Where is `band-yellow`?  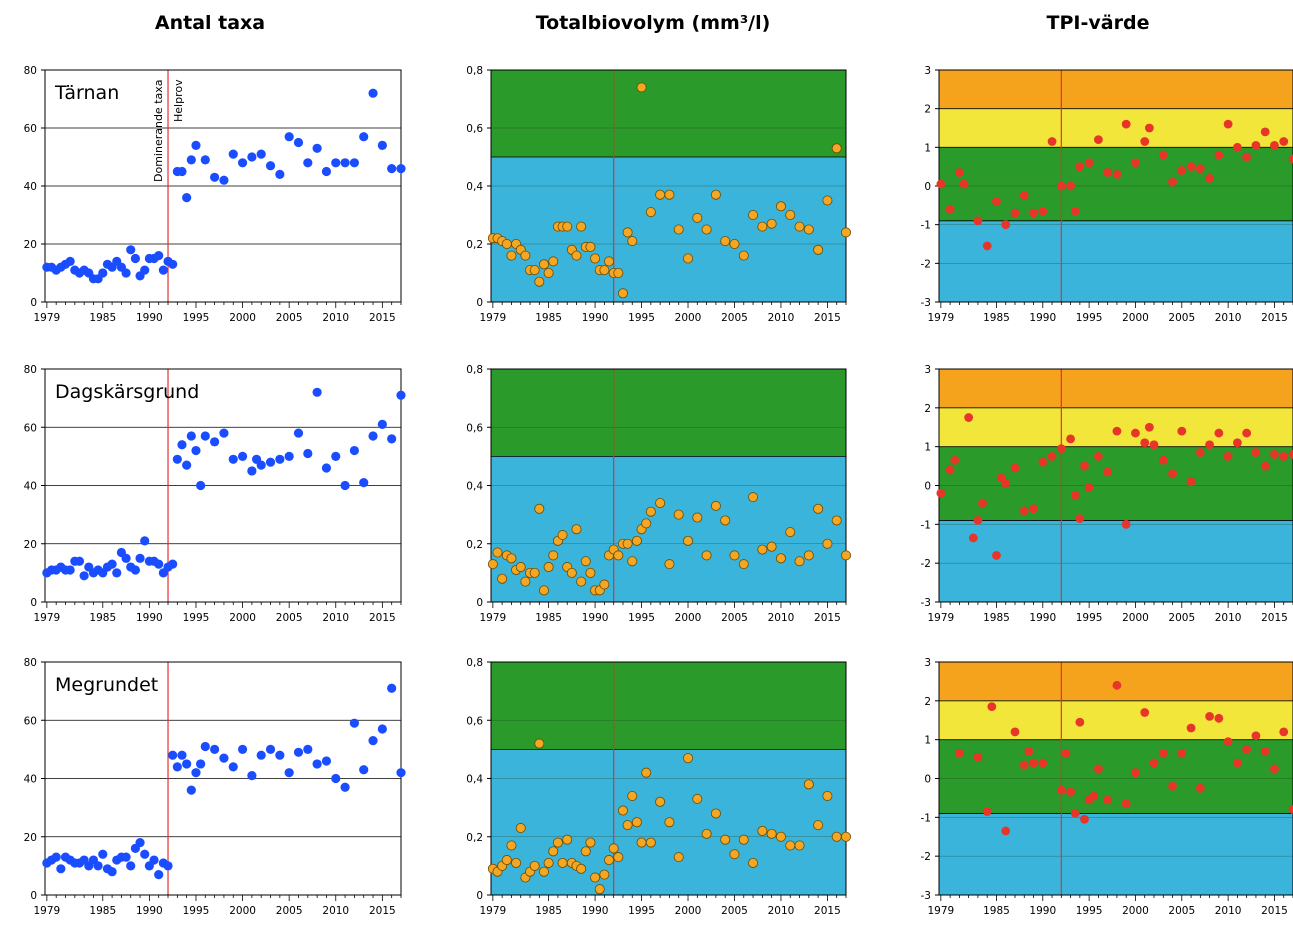 band-yellow is located at coordinates (1116, 720).